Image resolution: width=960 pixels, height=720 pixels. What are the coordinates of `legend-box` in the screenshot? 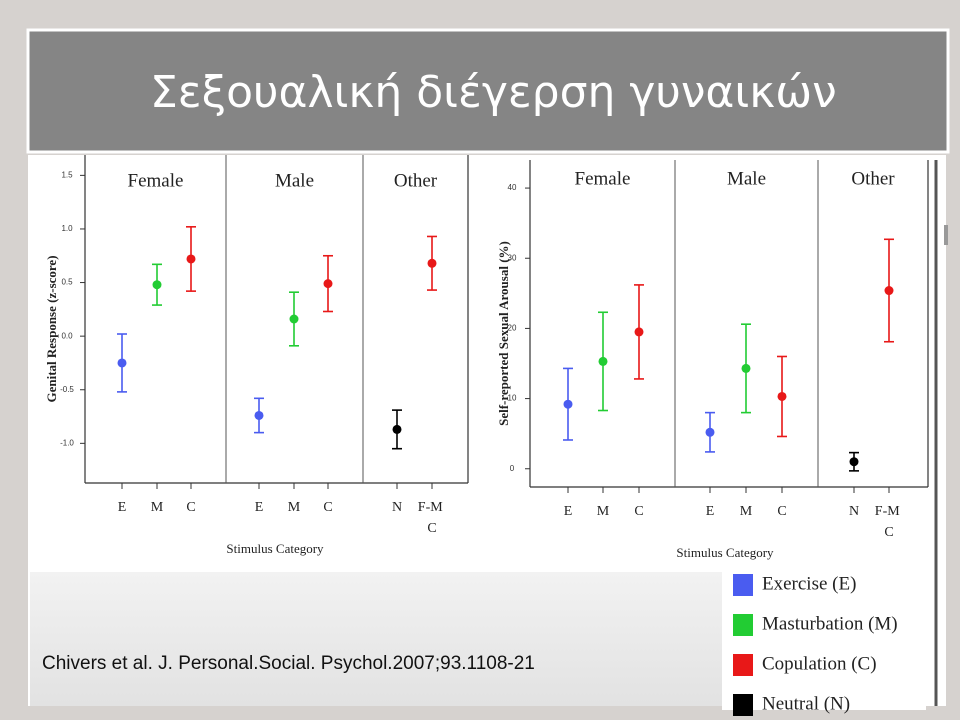 It's located at (824, 640).